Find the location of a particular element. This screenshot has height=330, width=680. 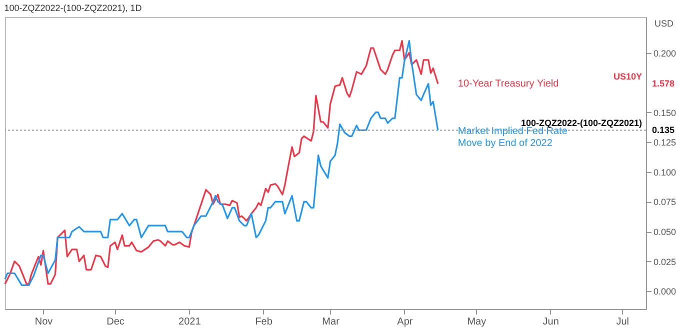

annotation: 100-ZQZ2022-(100-ZQZ2021) is located at coordinates (581, 123).